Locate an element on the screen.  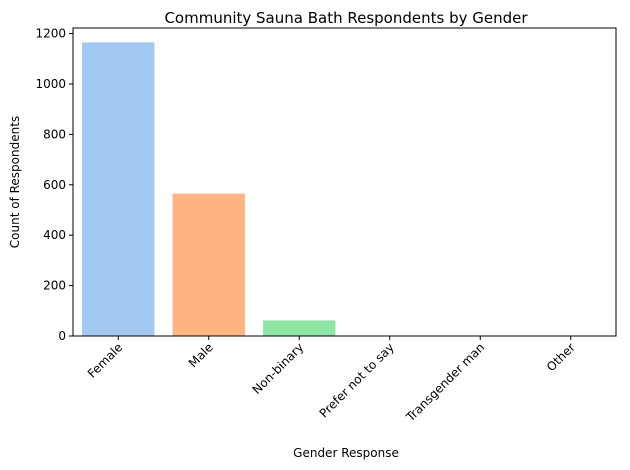
y-tick-label: 0 is located at coordinates (62, 336).